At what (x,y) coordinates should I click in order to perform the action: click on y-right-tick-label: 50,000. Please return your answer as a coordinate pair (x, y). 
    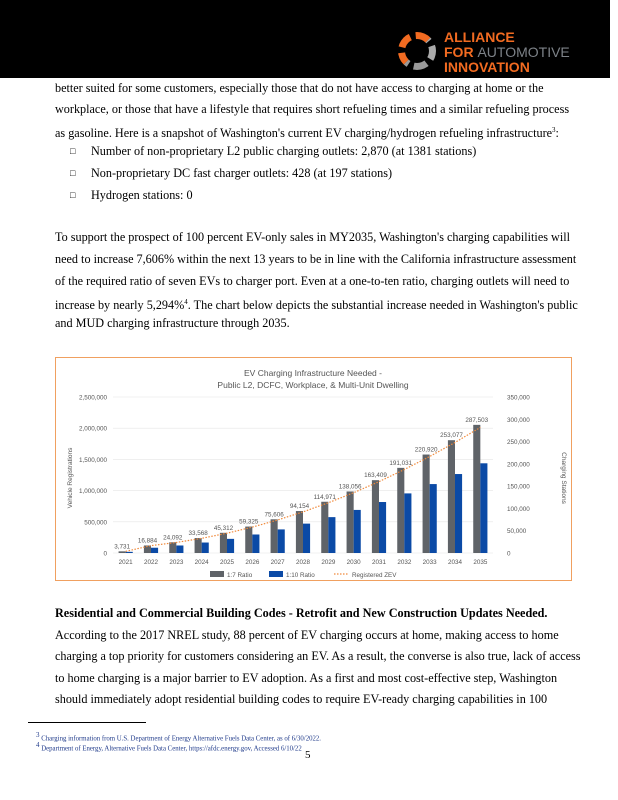
    Looking at the image, I should click on (517, 531).